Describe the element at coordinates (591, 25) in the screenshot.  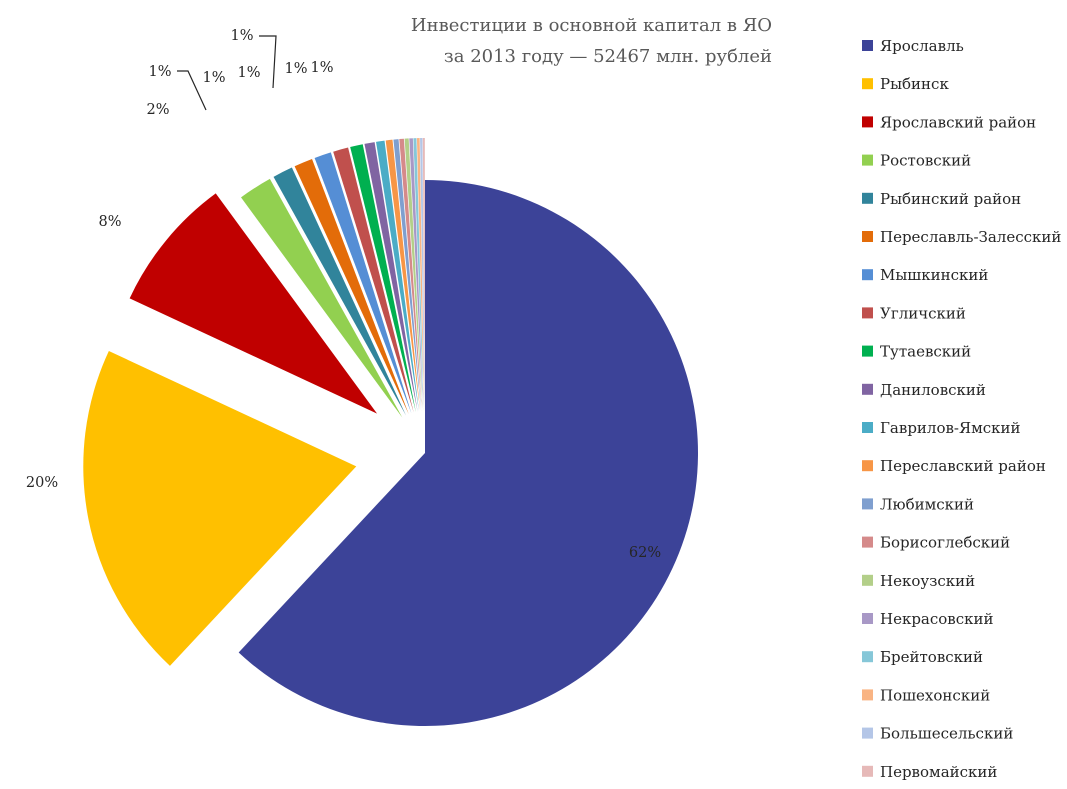
I see `chart-title: Инвестиции в основной капитал в ЯО` at that location.